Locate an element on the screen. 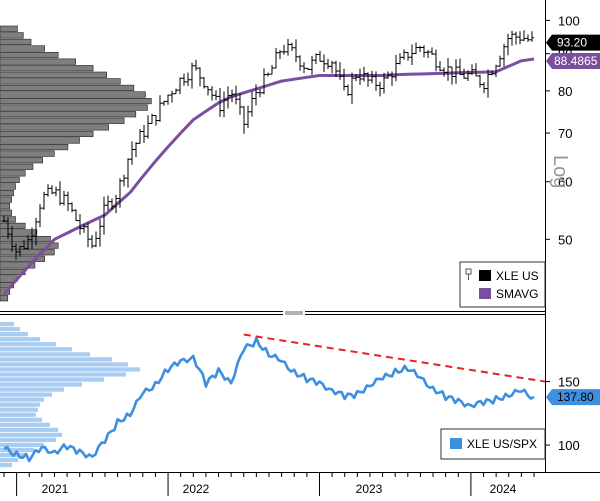 The height and width of the screenshot is (501, 600). legend-swatch-smavg is located at coordinates (485, 293).